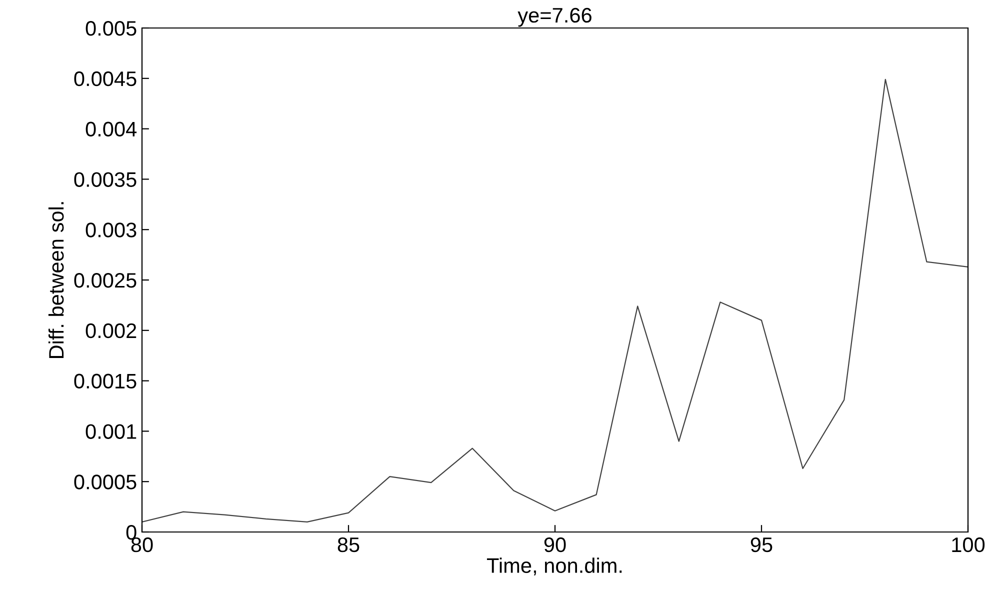 The image size is (987, 608). I want to click on y-tick-label: 0.0035, so click(105, 179).